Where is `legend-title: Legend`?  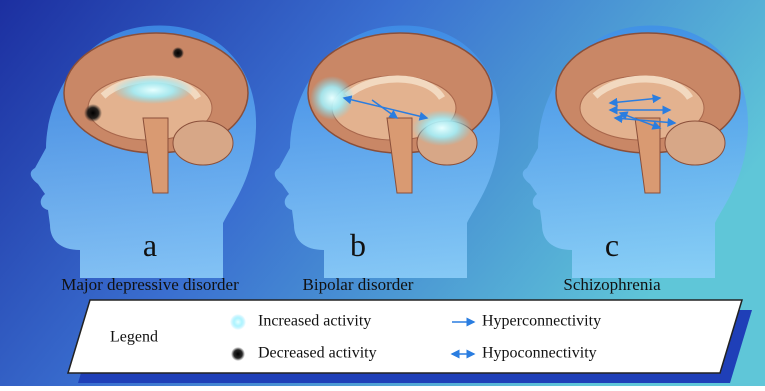
legend-title: Legend is located at coordinates (134, 337).